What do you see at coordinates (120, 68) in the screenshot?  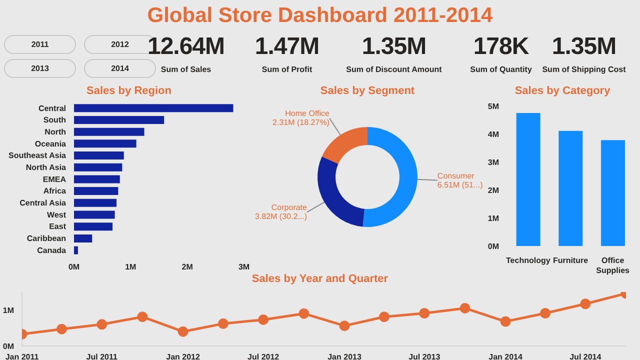 I see `text: 2014` at bounding box center [120, 68].